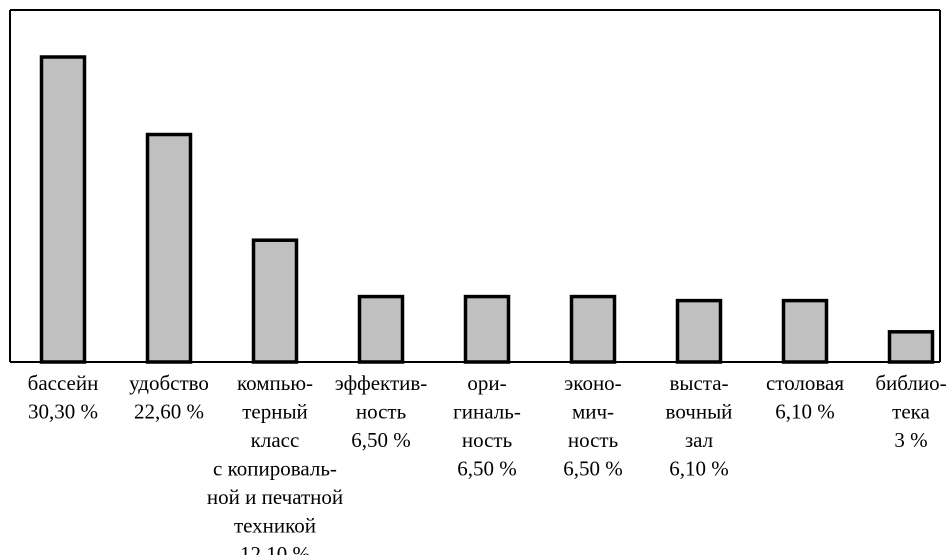 The width and height of the screenshot is (952, 555). What do you see at coordinates (381, 440) in the screenshot?
I see `value-label-4: 6,50 %` at bounding box center [381, 440].